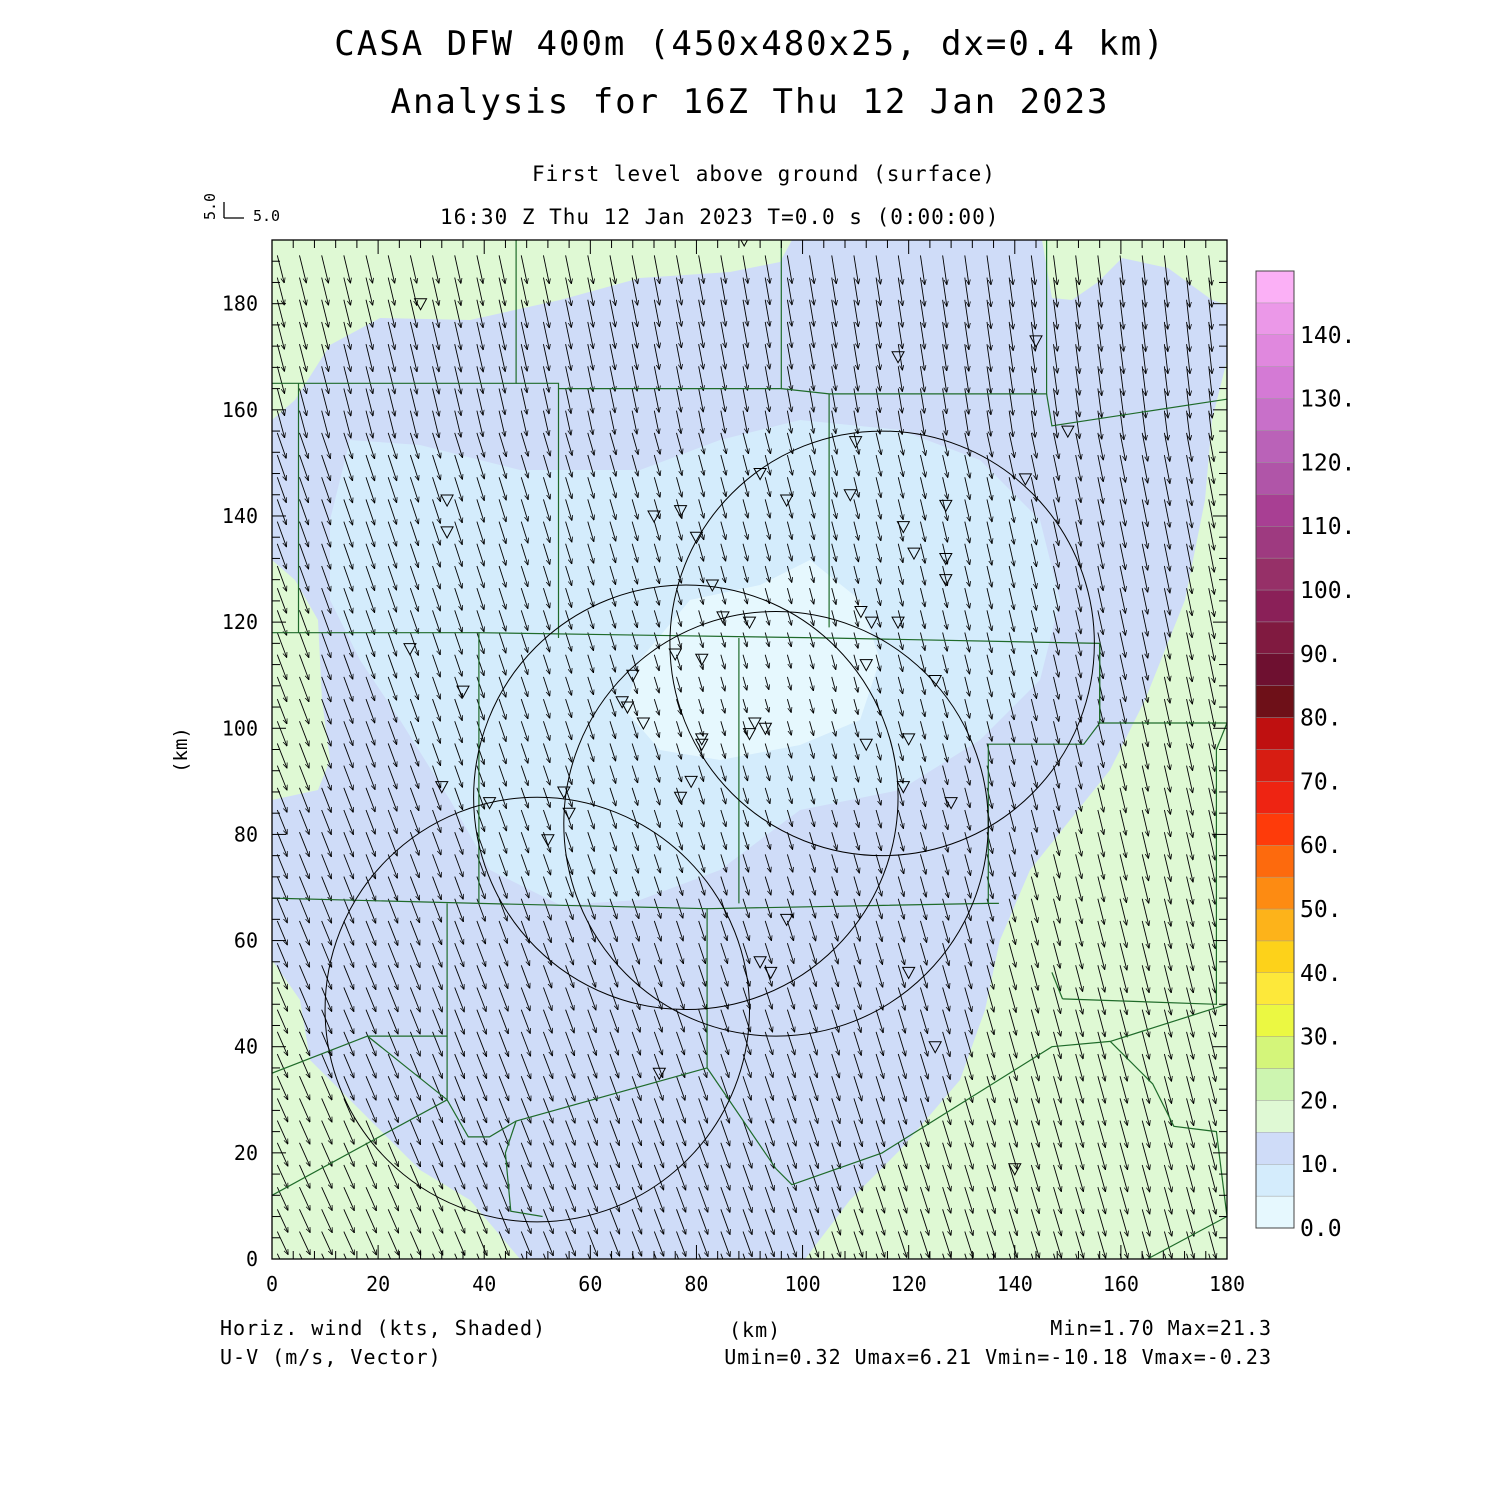 Image resolution: width=1500 pixels, height=1500 pixels. What do you see at coordinates (1321, 1038) in the screenshot?
I see `colorbar-label: 30.` at bounding box center [1321, 1038].